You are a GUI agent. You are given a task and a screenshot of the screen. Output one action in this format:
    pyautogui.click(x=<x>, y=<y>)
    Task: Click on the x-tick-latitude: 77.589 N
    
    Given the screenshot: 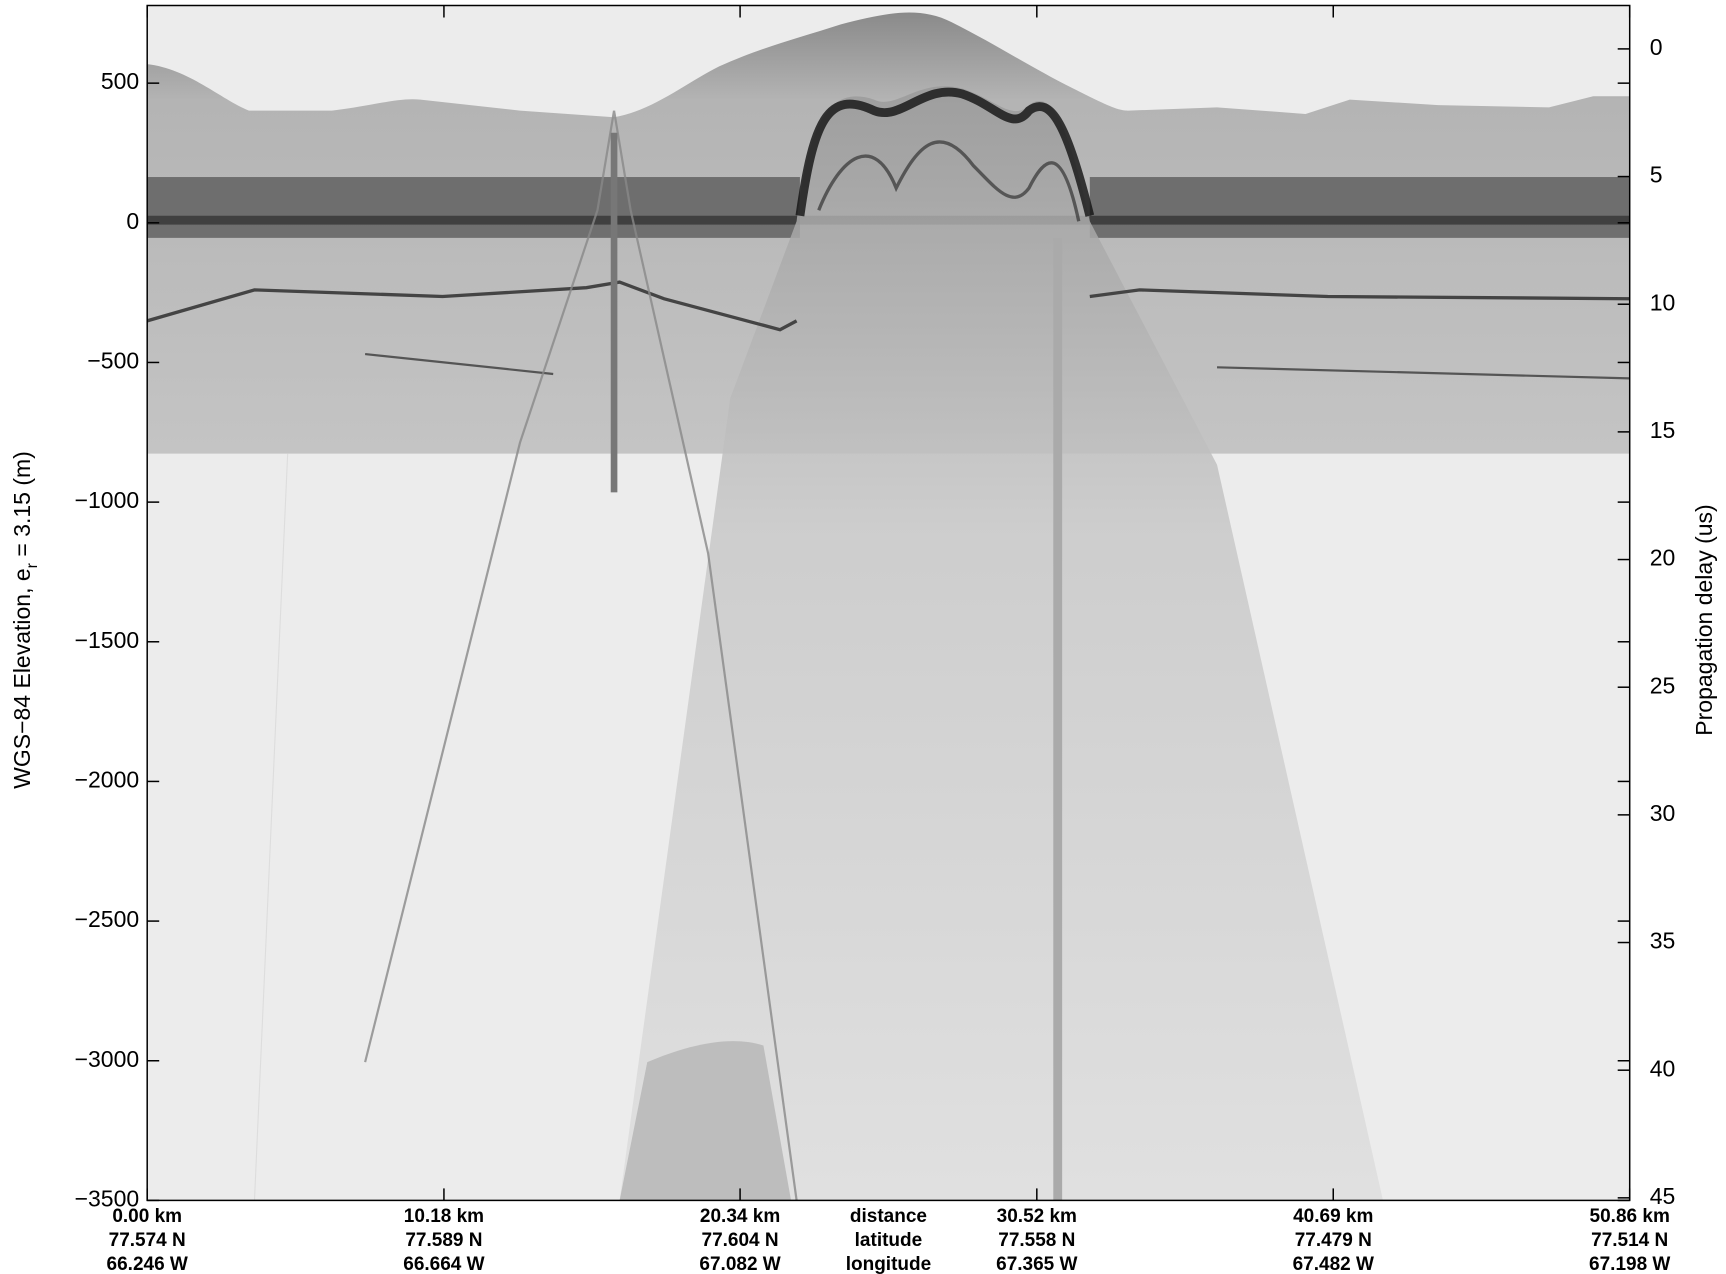 What is the action you would take?
    pyautogui.click(x=443, y=1240)
    